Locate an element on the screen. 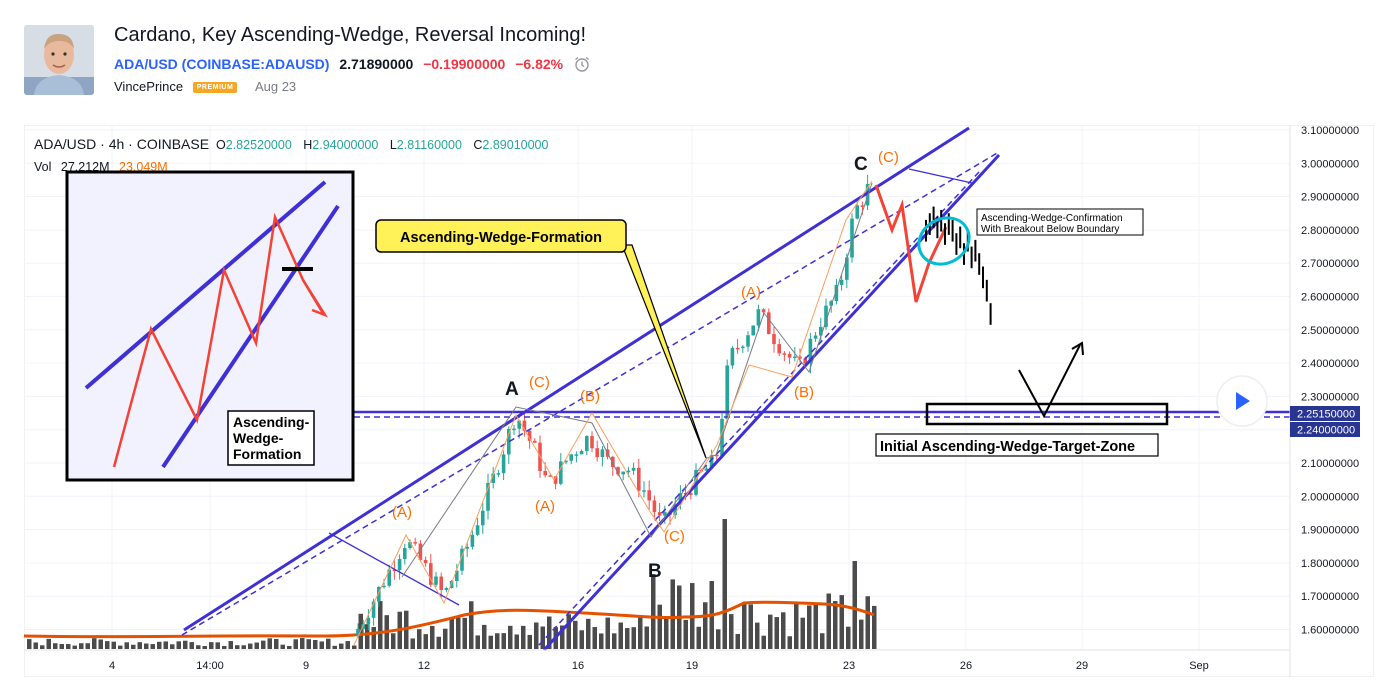 The image size is (1399, 682). wave-label-c: C is located at coordinates (861, 164).